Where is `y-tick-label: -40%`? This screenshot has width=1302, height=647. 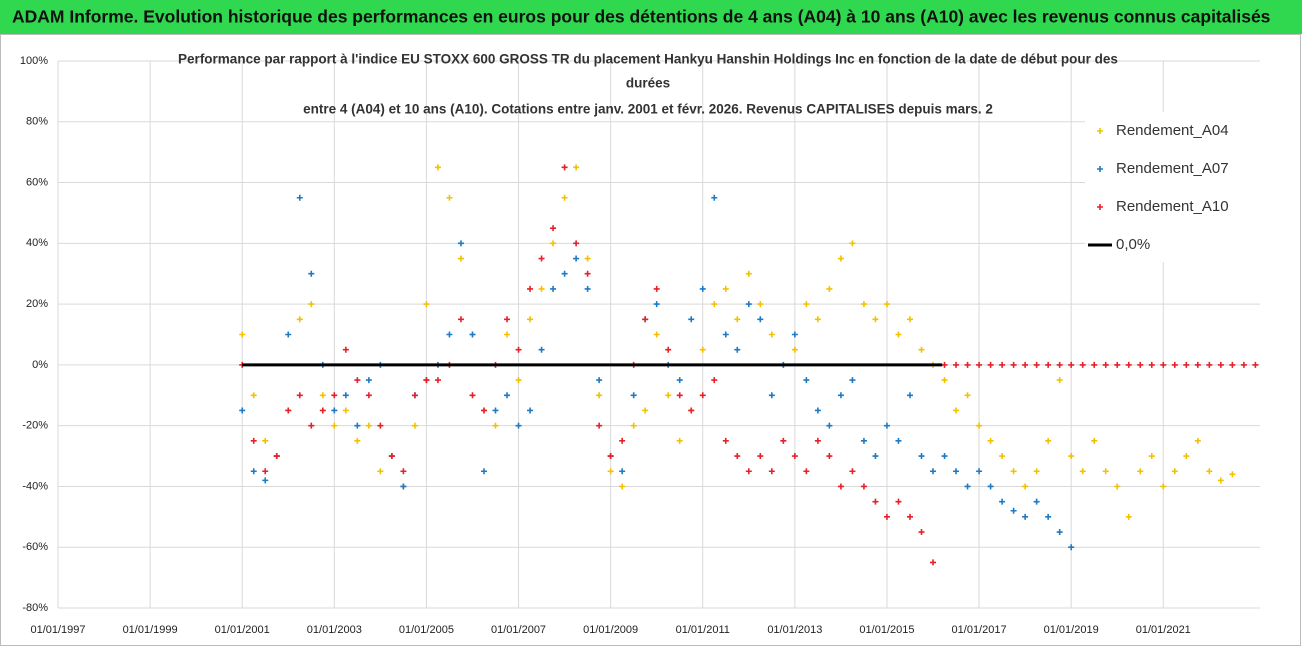
y-tick-label: -40% is located at coordinates (35, 486).